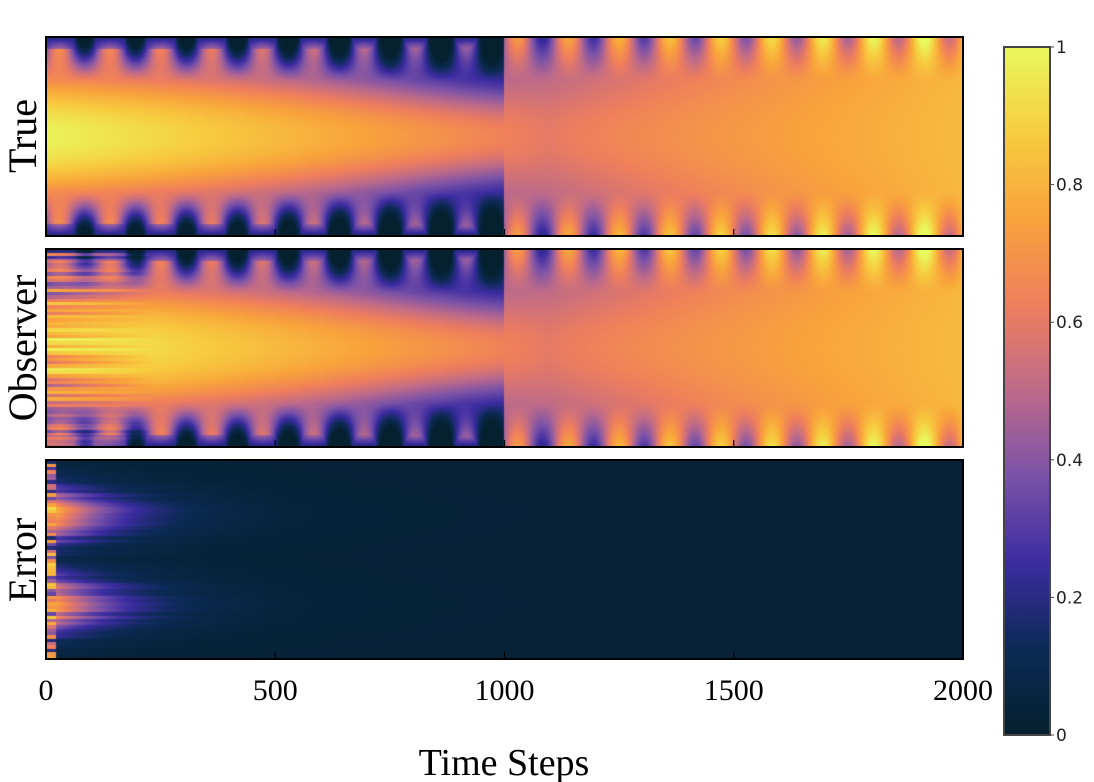  I want to click on colorbar-tick-label: 0.6, so click(1069, 323).